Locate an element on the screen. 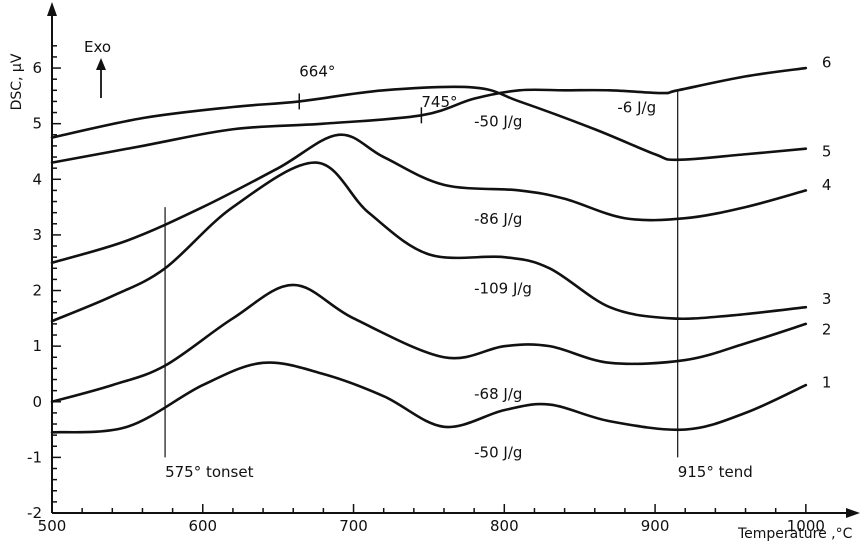 This screenshot has height=546, width=862. chart-annotation: -6 J/g is located at coordinates (636, 108).